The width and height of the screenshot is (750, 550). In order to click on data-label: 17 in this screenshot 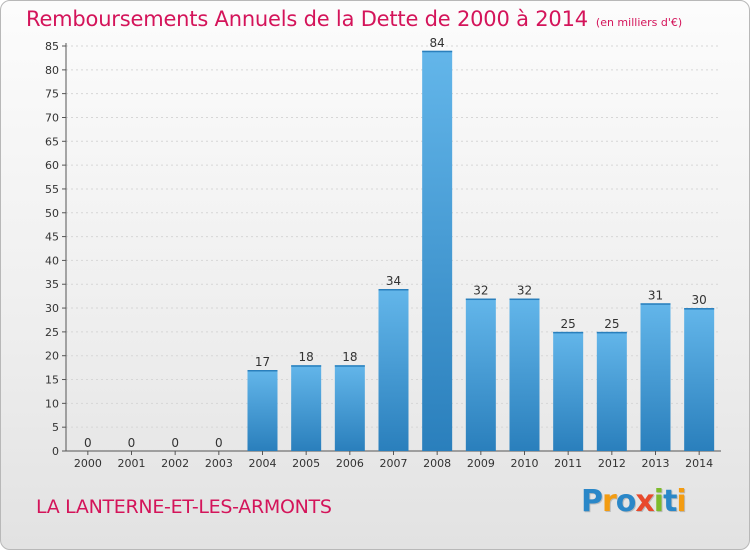, I will do `click(262, 362)`.